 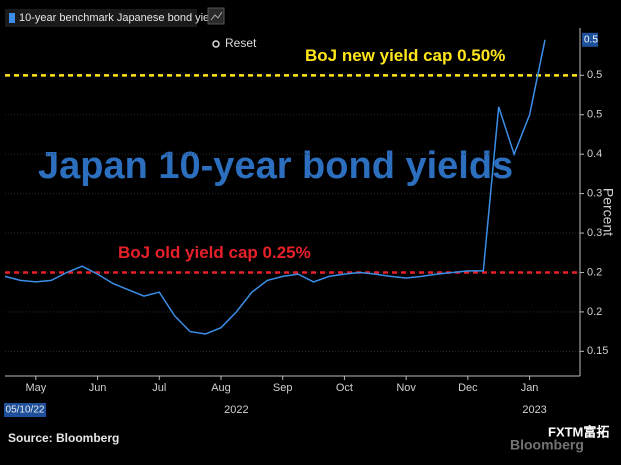 I want to click on y-axis-label: Percent, so click(x=608, y=212).